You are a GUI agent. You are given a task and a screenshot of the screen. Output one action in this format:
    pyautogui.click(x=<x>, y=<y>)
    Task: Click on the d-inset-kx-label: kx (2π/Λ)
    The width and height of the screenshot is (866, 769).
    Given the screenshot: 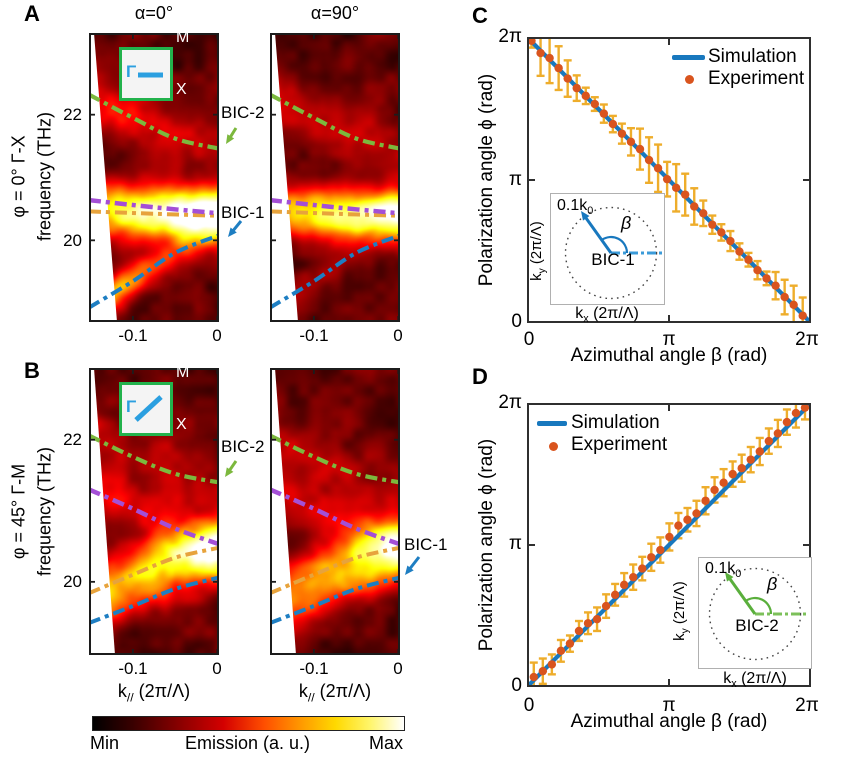 What is the action you would take?
    pyautogui.click(x=755, y=680)
    